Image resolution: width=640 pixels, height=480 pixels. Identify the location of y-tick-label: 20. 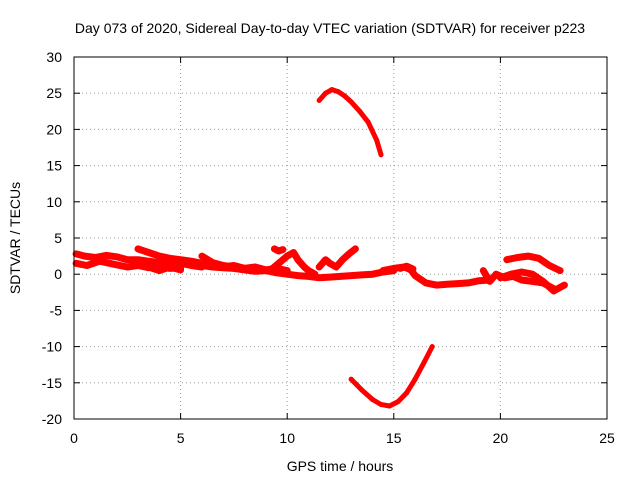
(54, 129).